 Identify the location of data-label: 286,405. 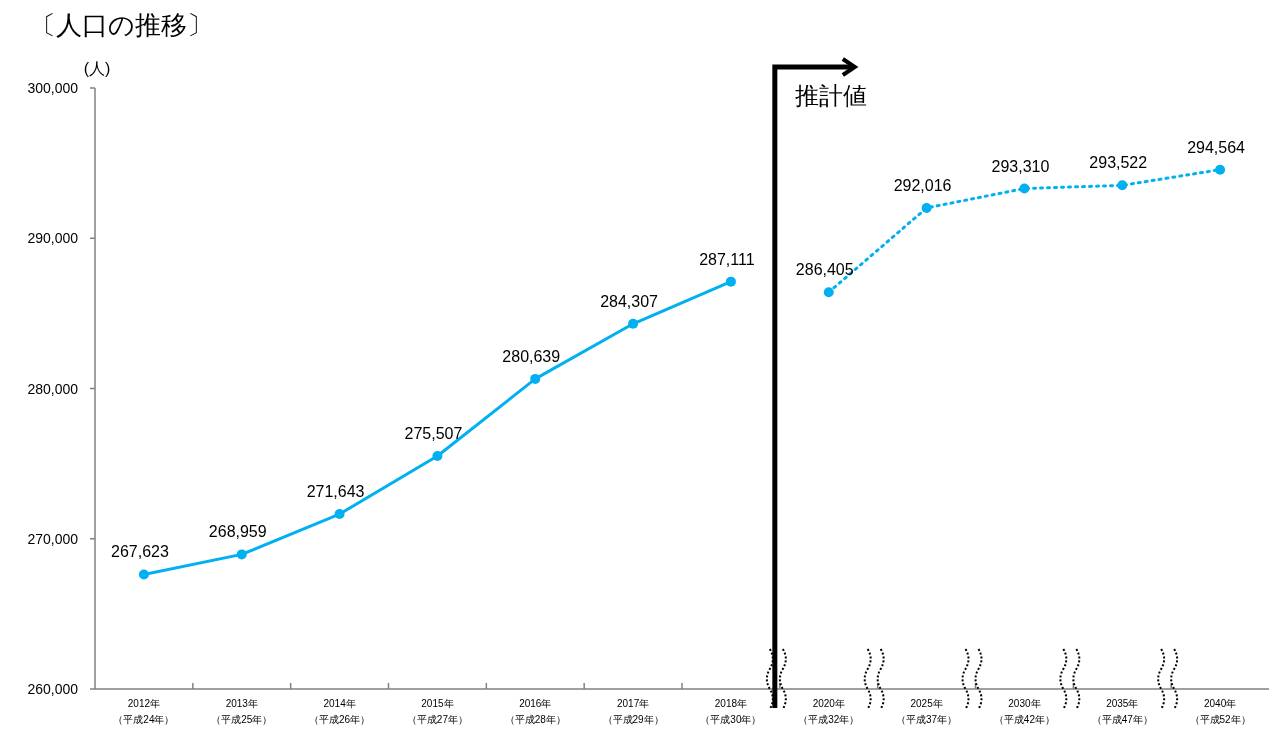
(824, 270).